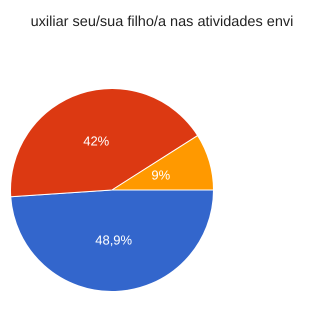 Image resolution: width=324 pixels, height=332 pixels. I want to click on data-label: 48,9%, so click(114, 240).